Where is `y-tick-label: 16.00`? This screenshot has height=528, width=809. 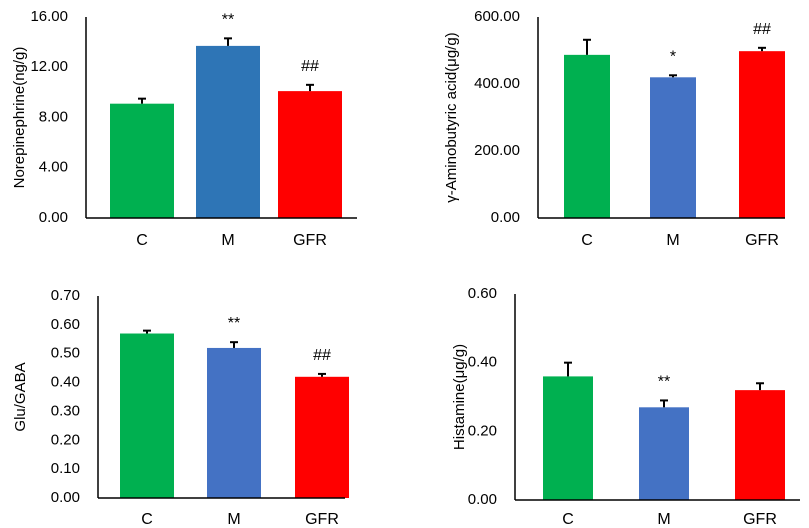
y-tick-label: 16.00 is located at coordinates (49, 16).